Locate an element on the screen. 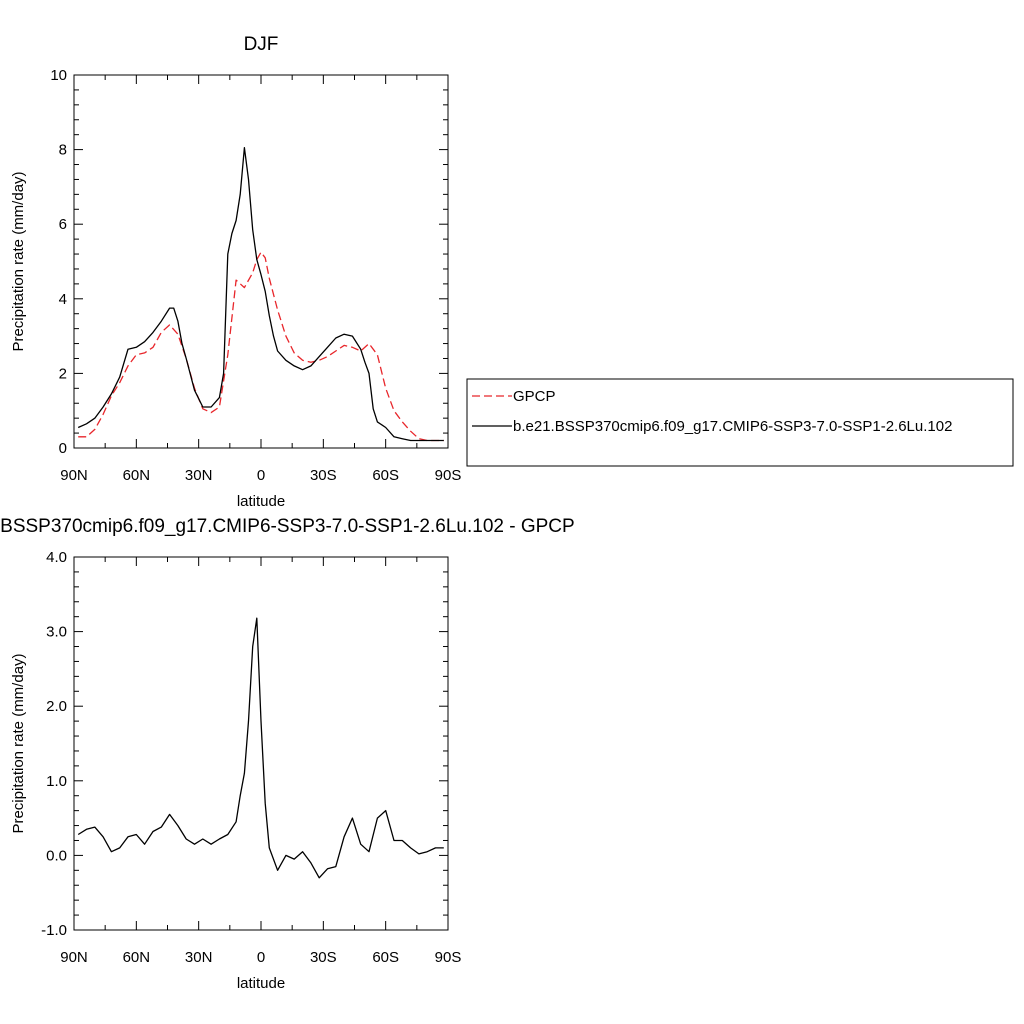  legend-box is located at coordinates (740, 422).